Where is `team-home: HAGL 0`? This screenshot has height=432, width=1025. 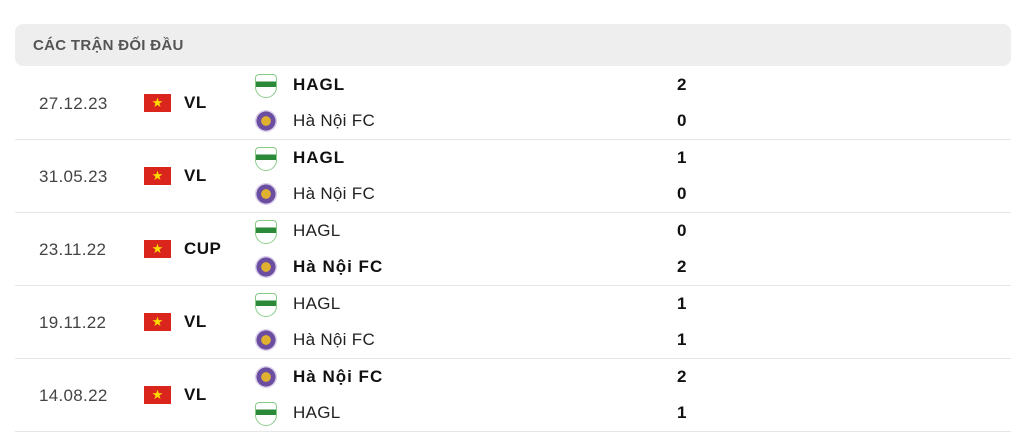
team-home: HAGL 0 is located at coordinates (475, 232).